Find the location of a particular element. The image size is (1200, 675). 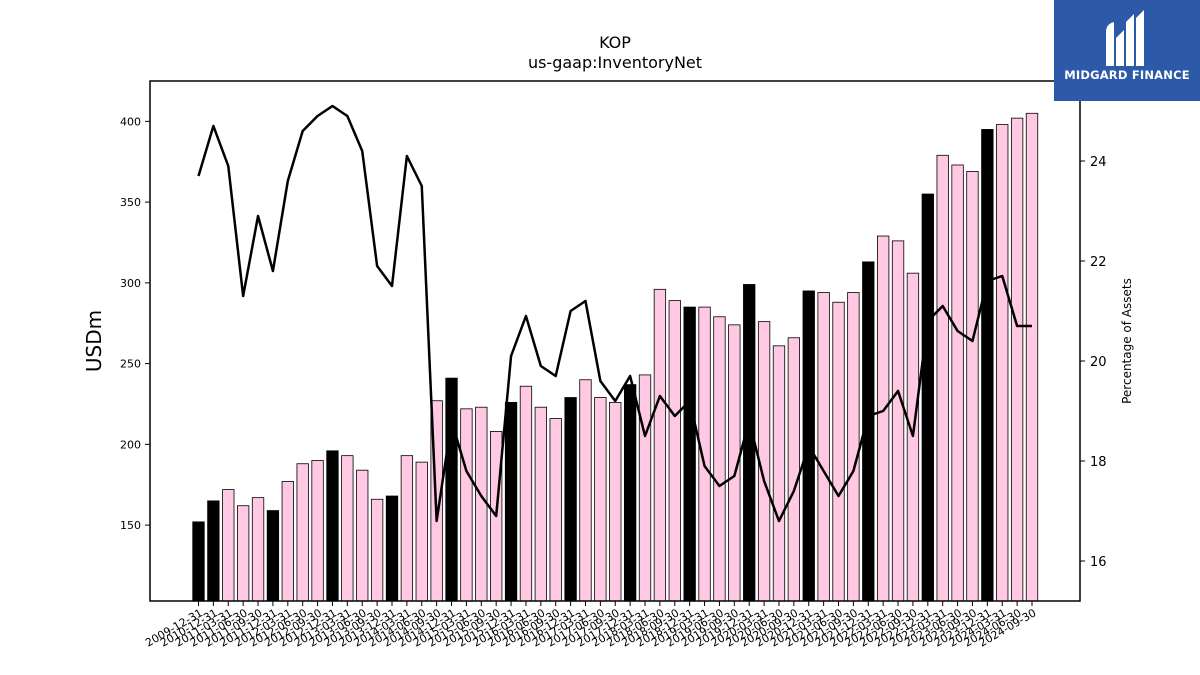

brand-logo: MIDGARD FINANCE is located at coordinates (1127, 50).